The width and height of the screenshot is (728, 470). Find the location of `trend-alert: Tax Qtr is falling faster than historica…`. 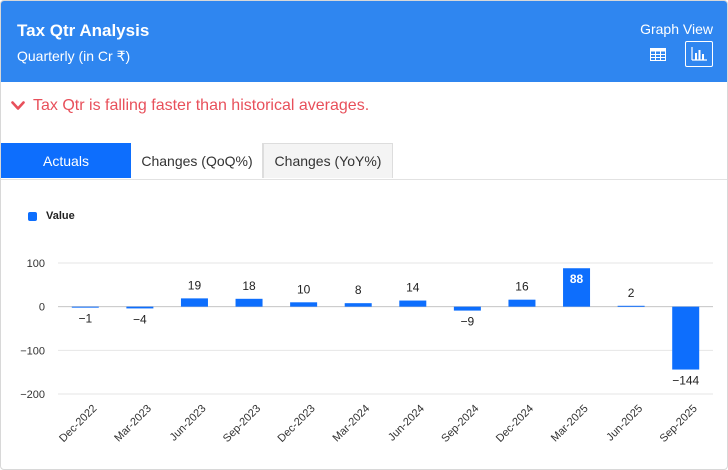

trend-alert: Tax Qtr is falling faster than historica… is located at coordinates (190, 106).